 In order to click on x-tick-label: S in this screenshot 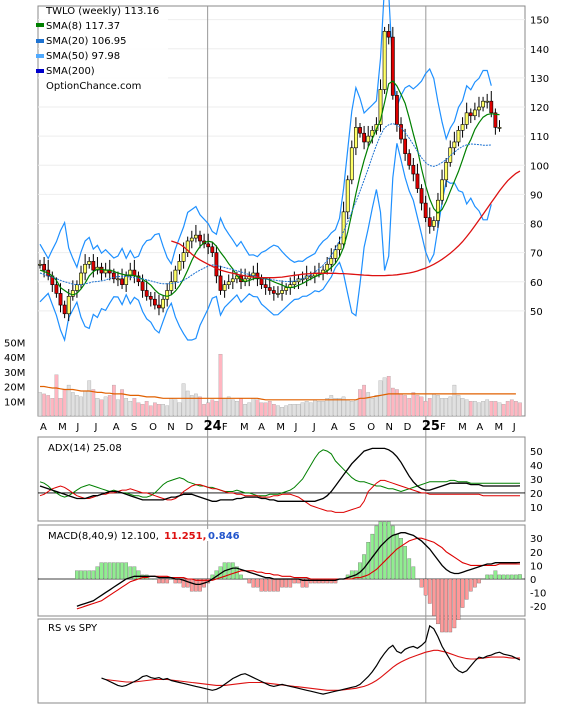, I will do `click(352, 427)`.